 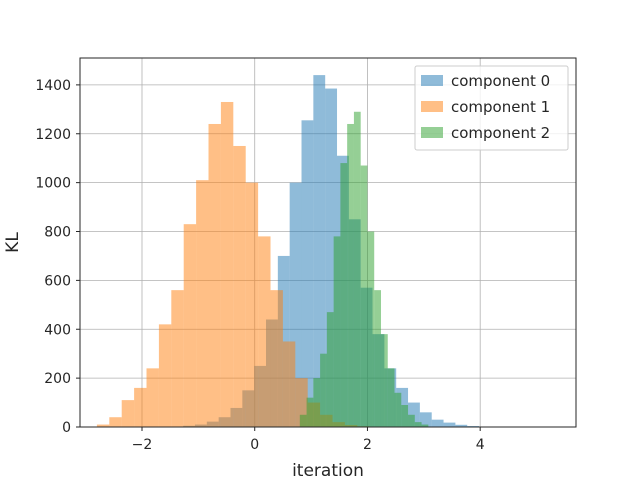 I want to click on y-axis-label: KL, so click(x=13, y=242).